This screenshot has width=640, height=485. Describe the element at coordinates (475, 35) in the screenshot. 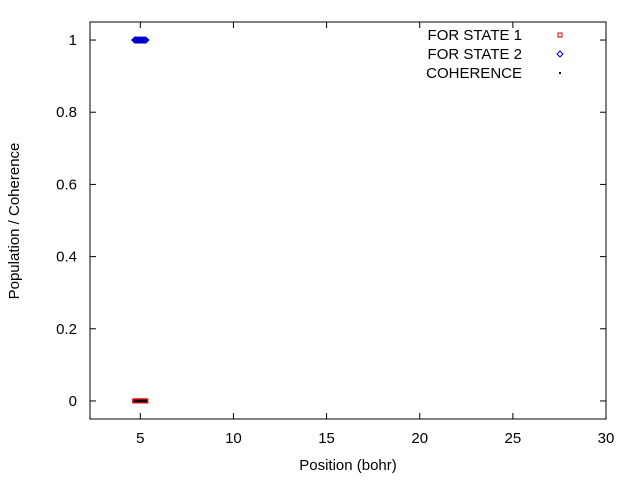

I see `legend-label: FOR STATE 1` at that location.